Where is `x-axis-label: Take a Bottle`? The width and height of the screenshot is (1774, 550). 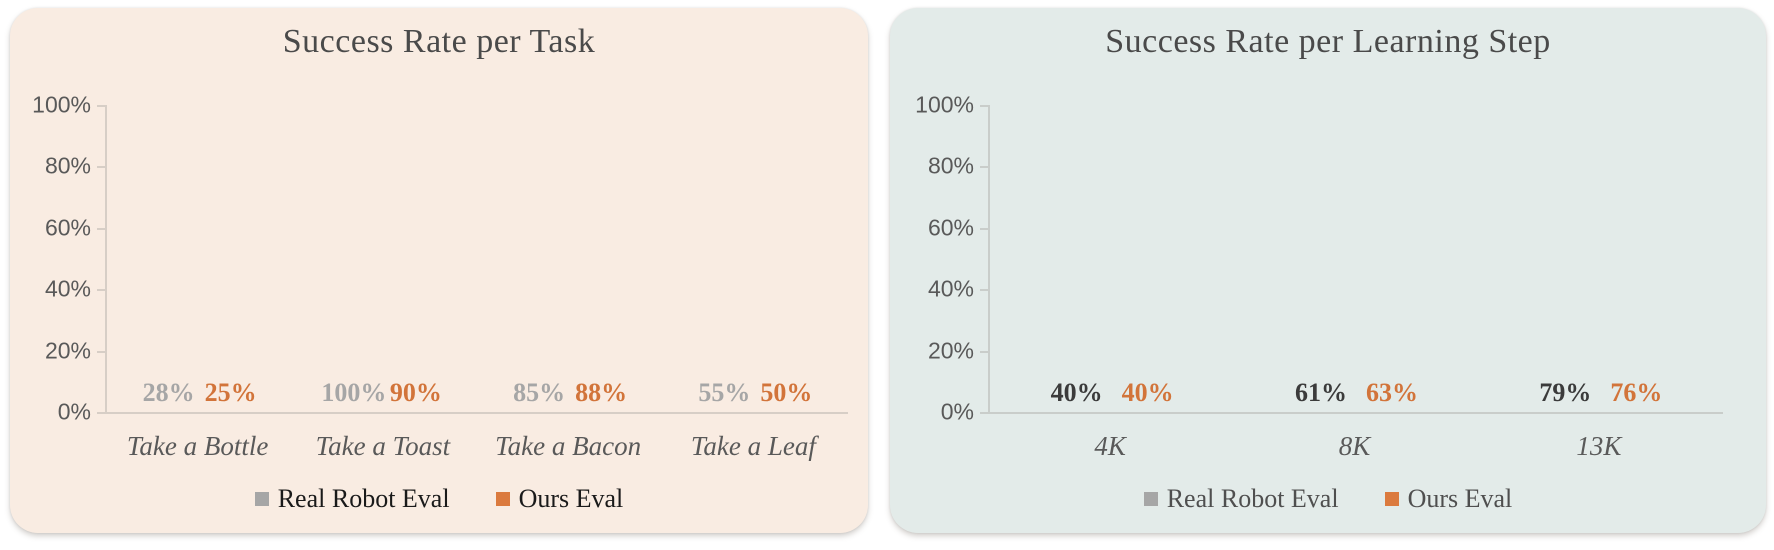
x-axis-label: Take a Bottle is located at coordinates (197, 446).